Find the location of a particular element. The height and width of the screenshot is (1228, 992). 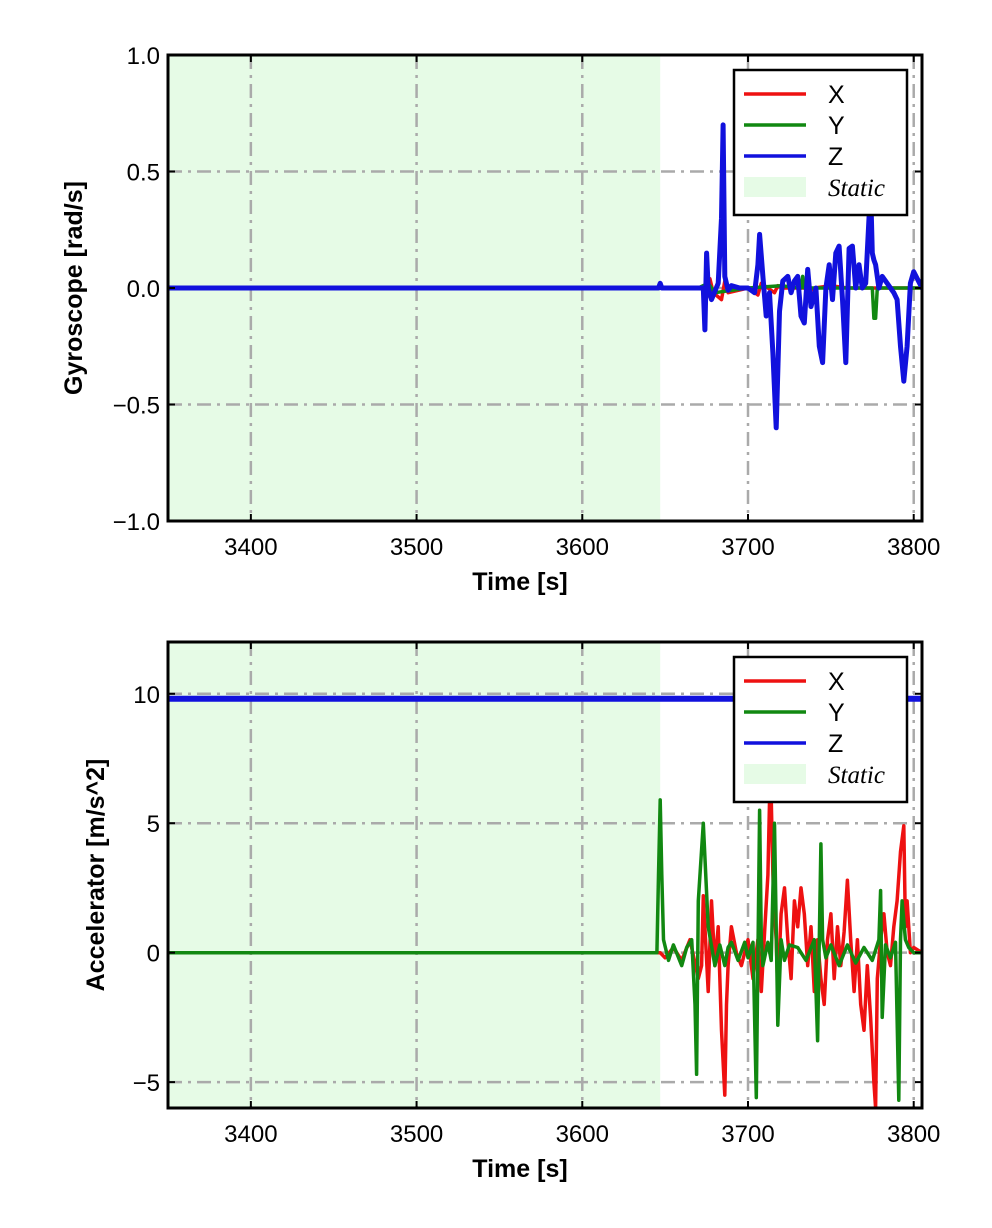

accel-ylabel: Accelerator [m/s^2] is located at coordinates (96, 875).